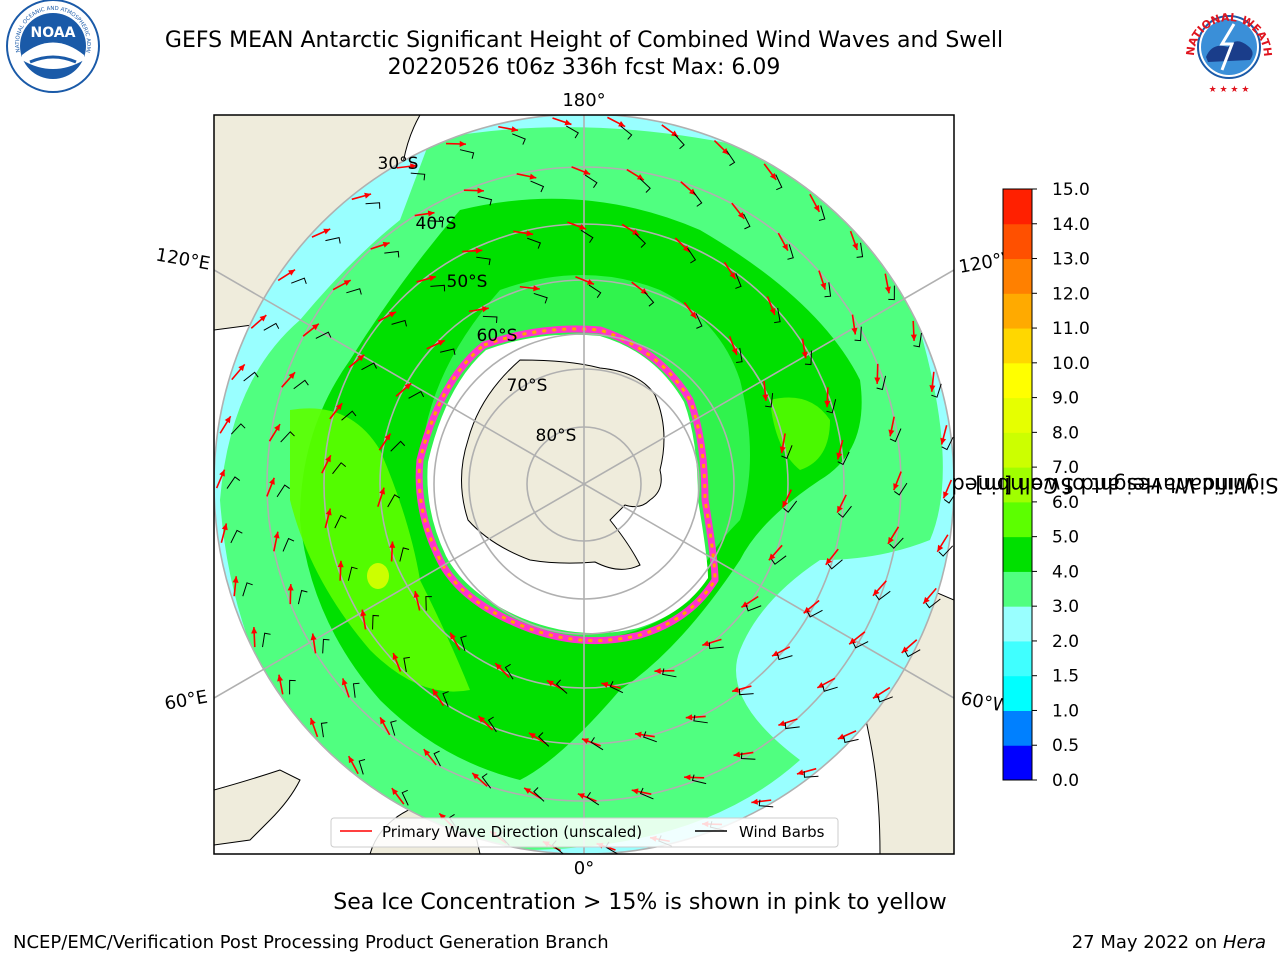 The image size is (1280, 960). I want to click on chart-subtitle: 20220526 t06z 336h fcst Max: 6.09, so click(584, 67).